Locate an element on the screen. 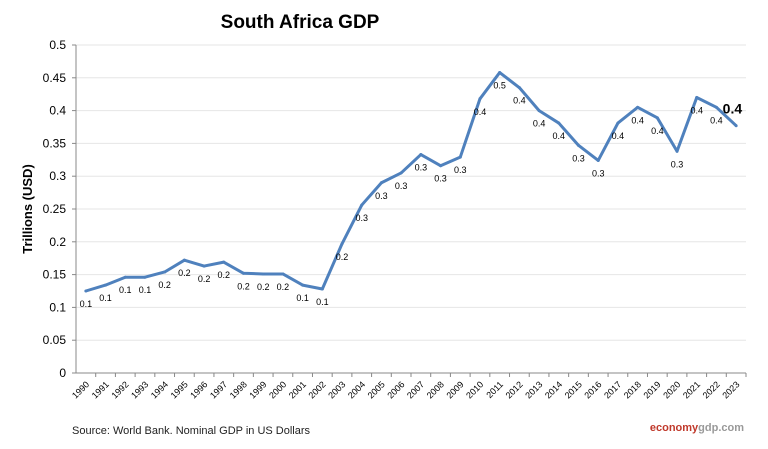  y-tick-label: 0.4 is located at coordinates (57, 111).